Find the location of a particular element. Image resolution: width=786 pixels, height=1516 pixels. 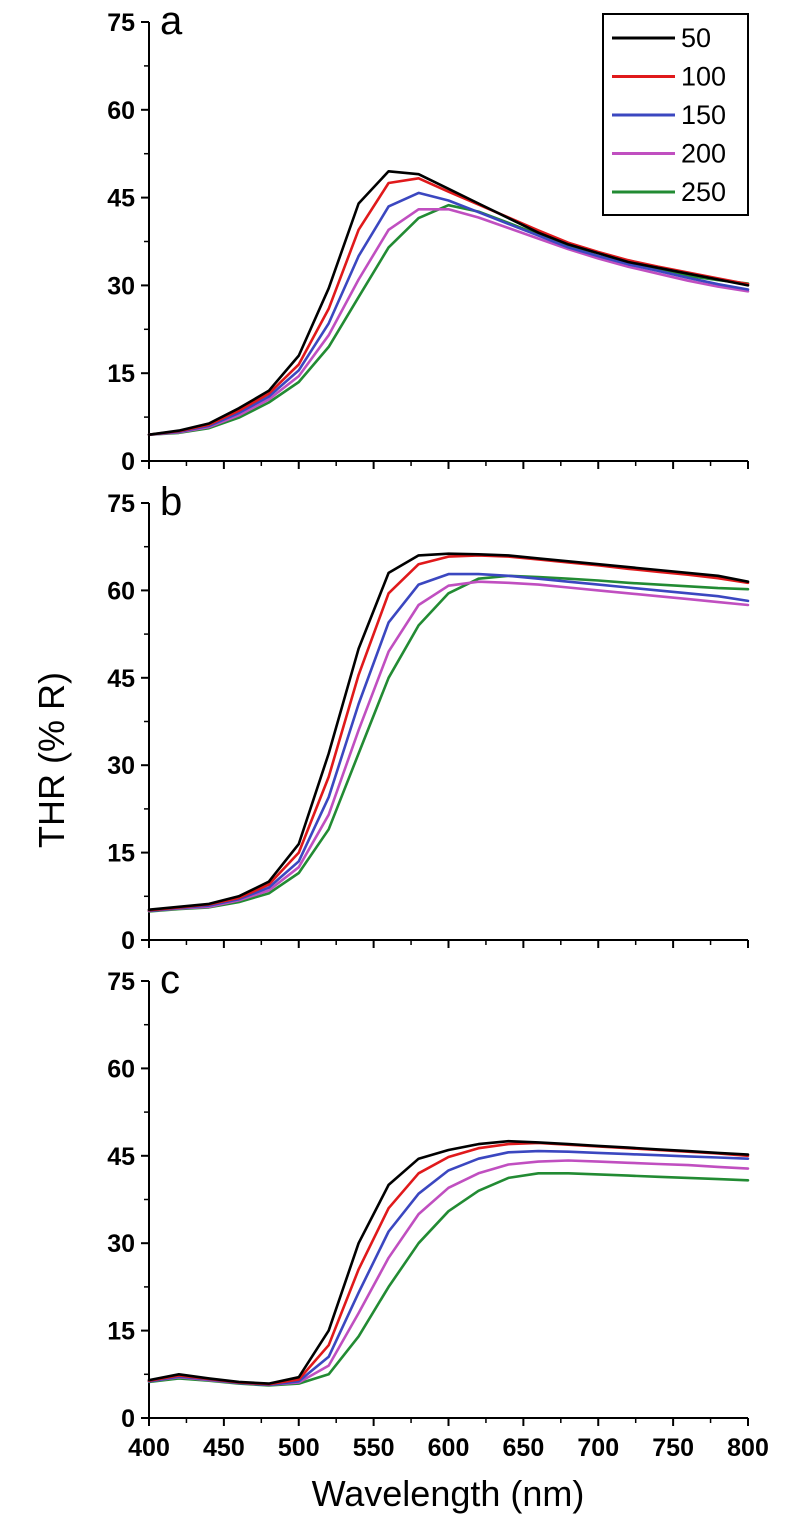

legend-label: 50 is located at coordinates (696, 38).